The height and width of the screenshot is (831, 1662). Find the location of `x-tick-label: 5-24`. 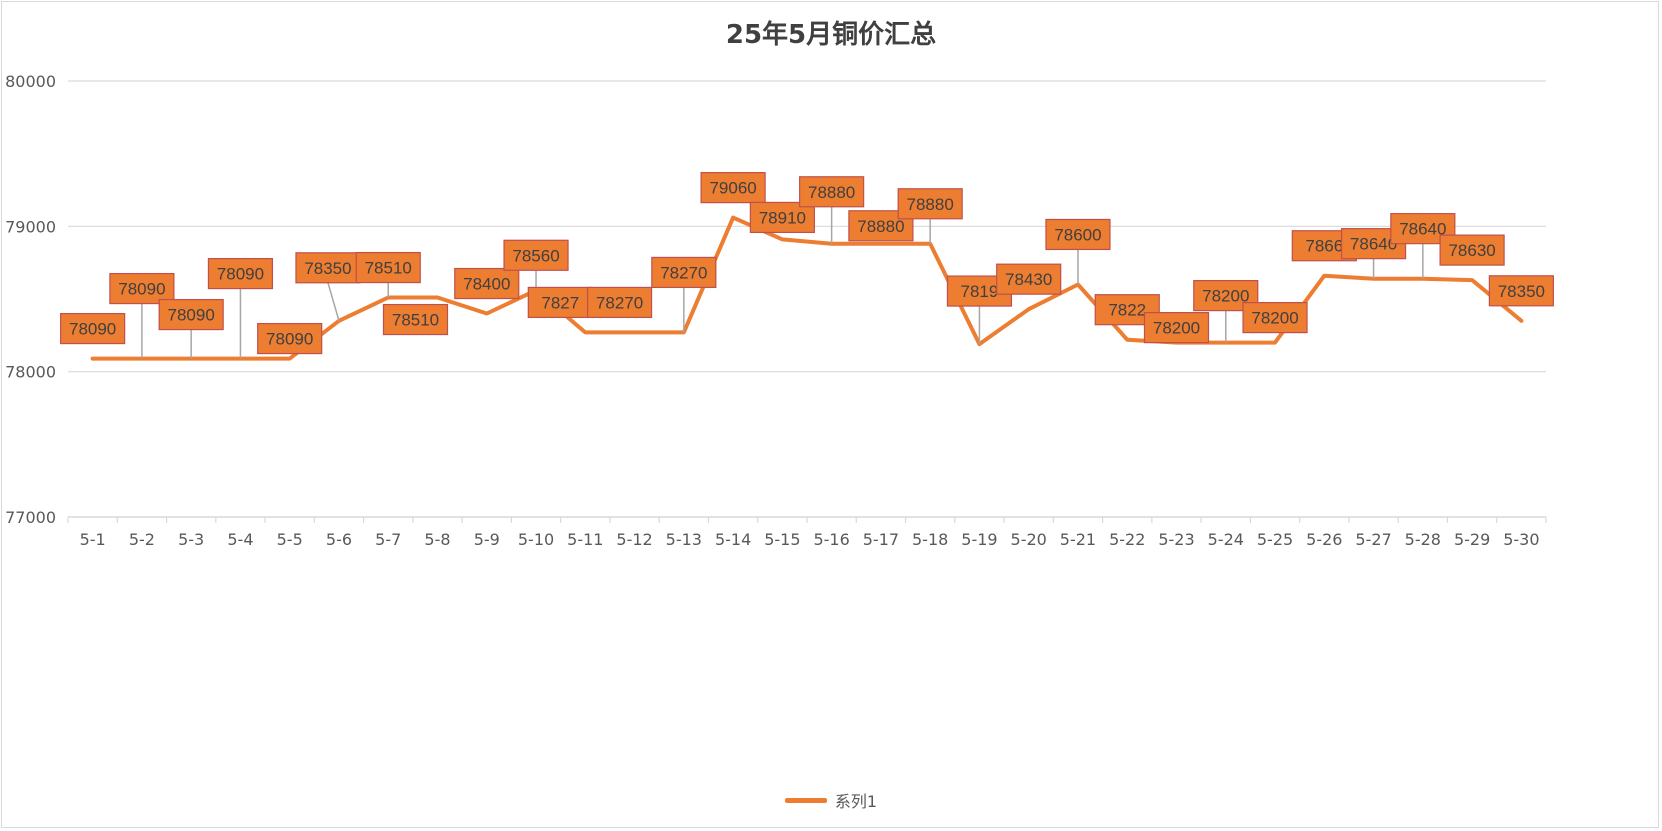

x-tick-label: 5-24 is located at coordinates (1226, 539).